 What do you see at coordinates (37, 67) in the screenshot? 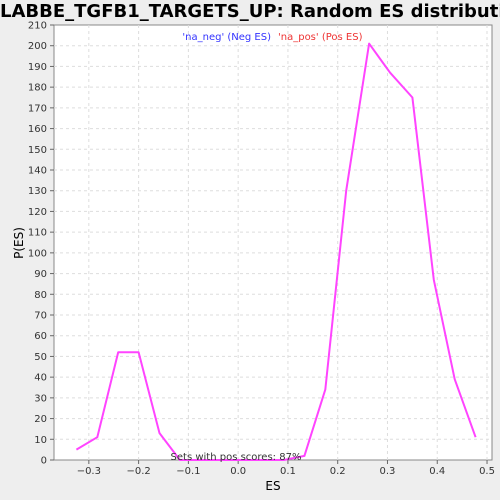
I see `y-tick-label: 190` at bounding box center [37, 67].